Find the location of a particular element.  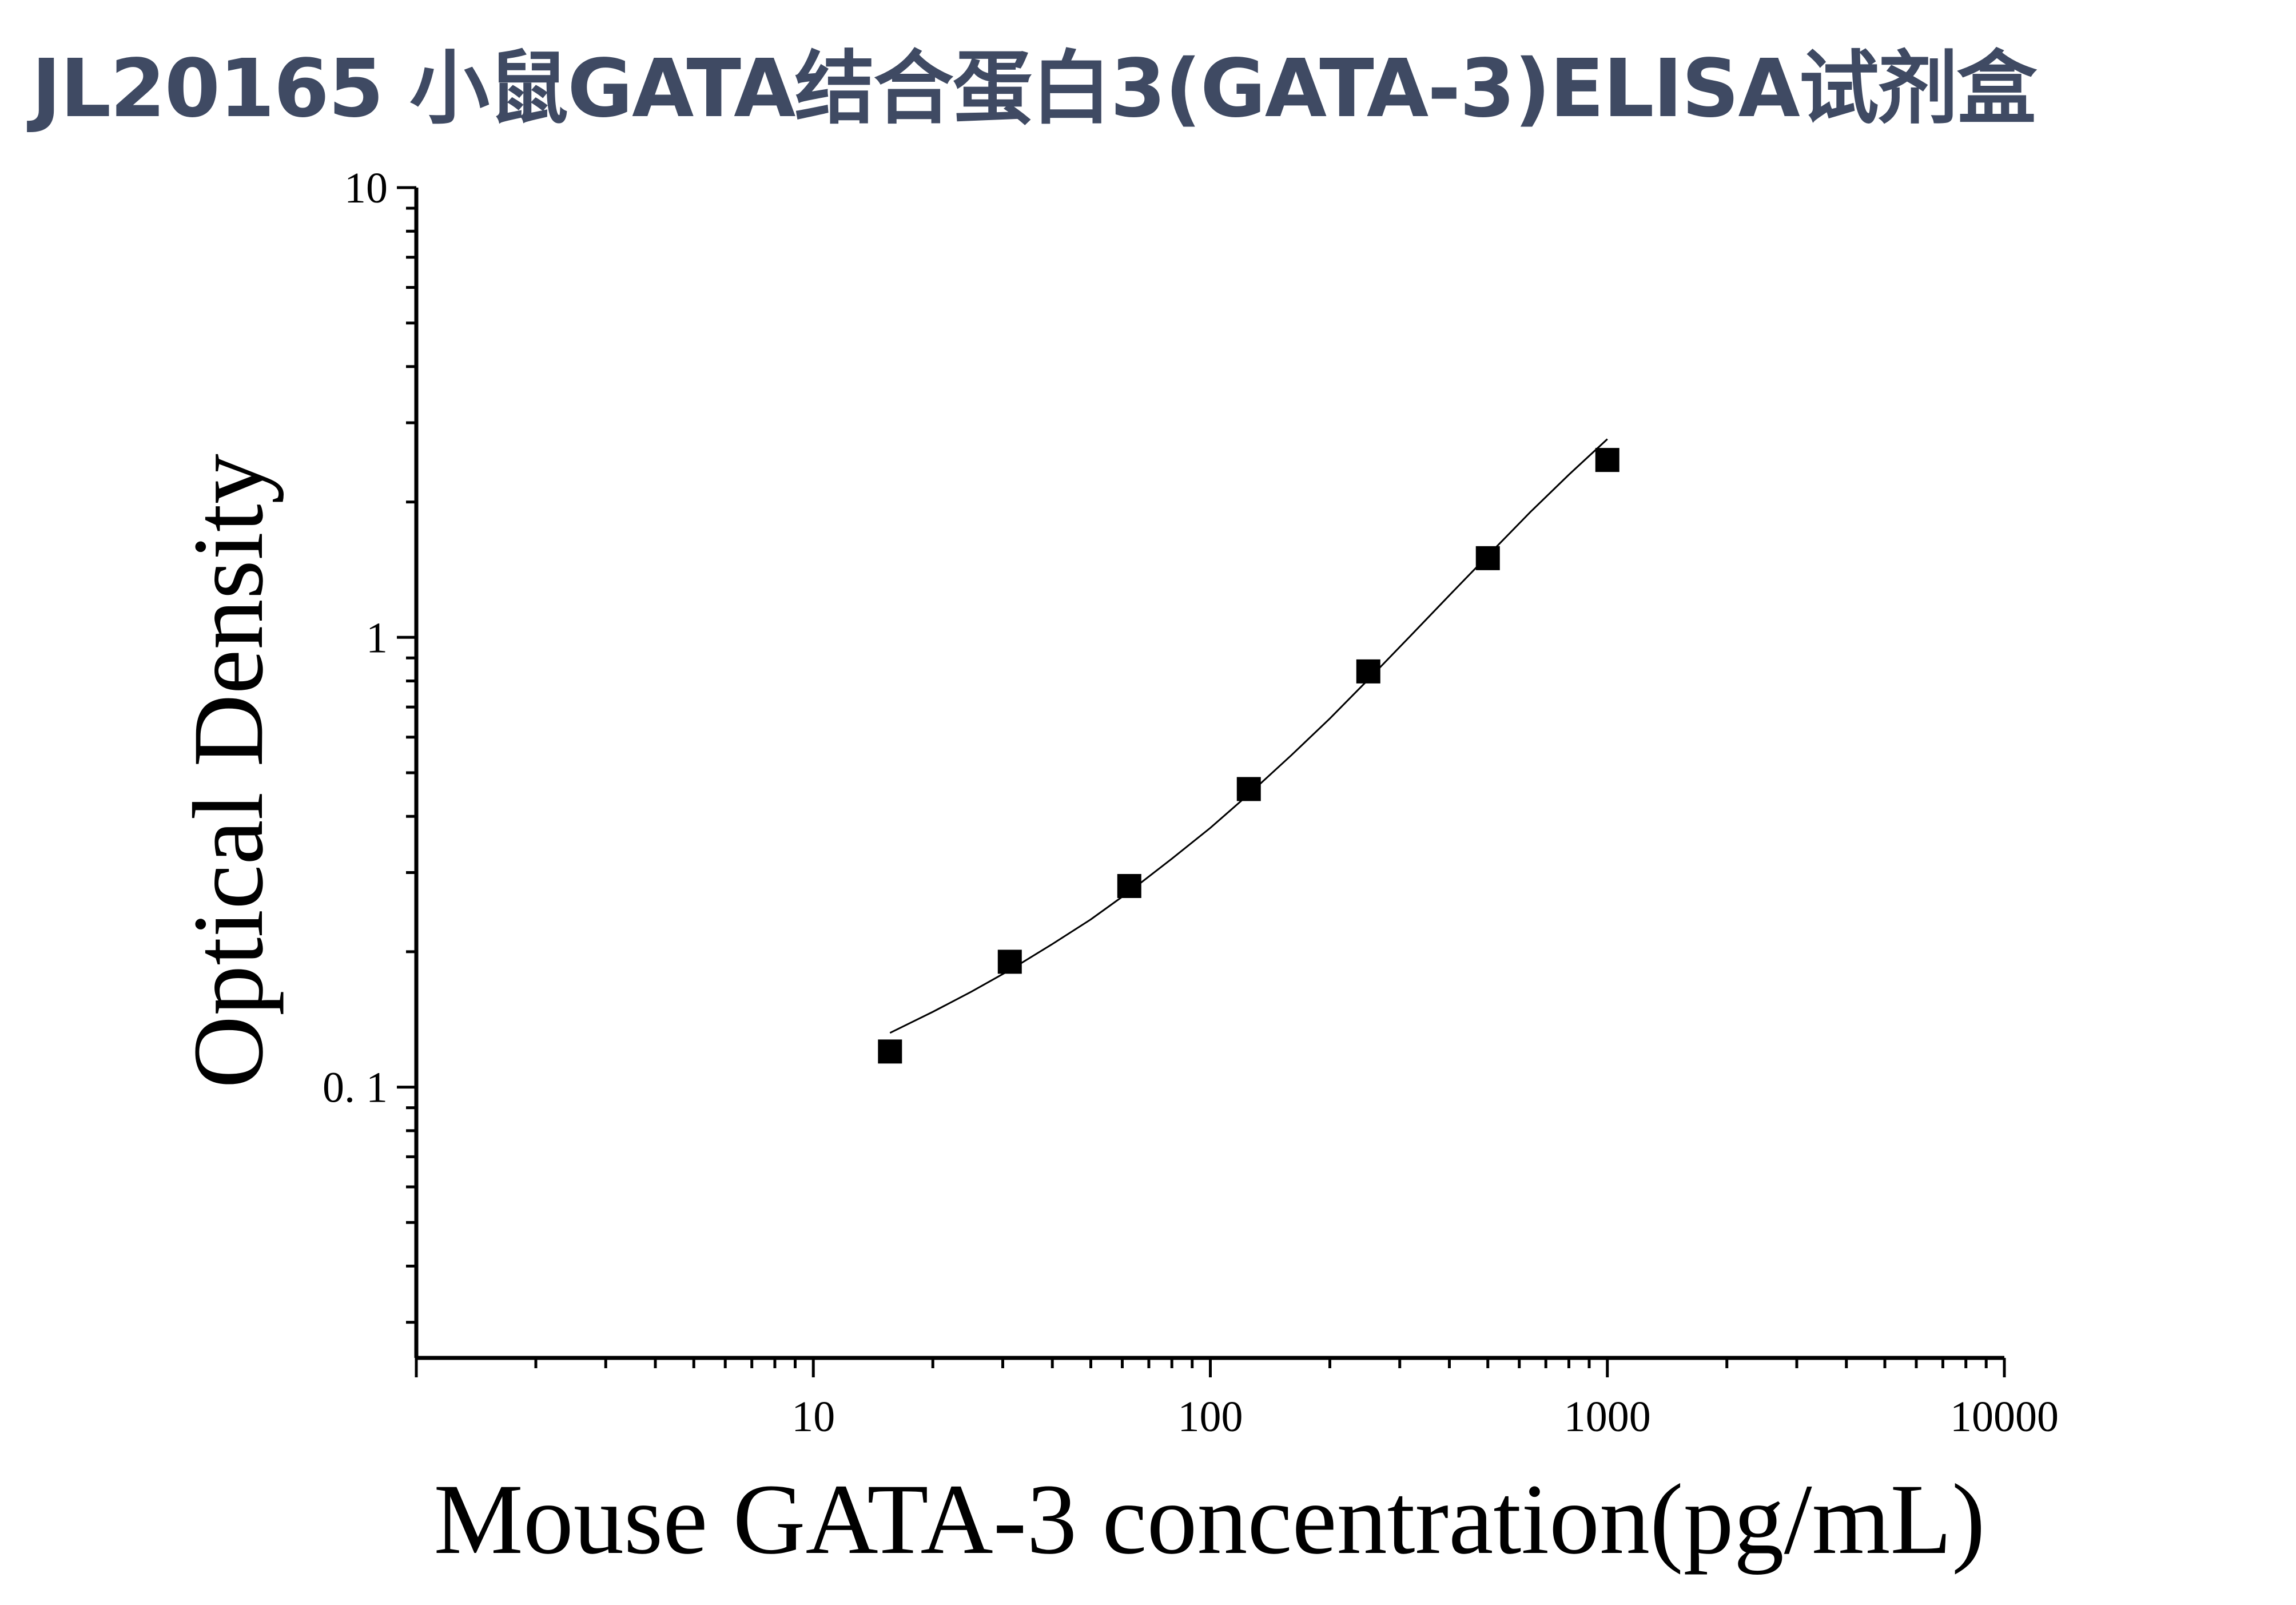

x-tick-label: 10000 is located at coordinates (2004, 1417).